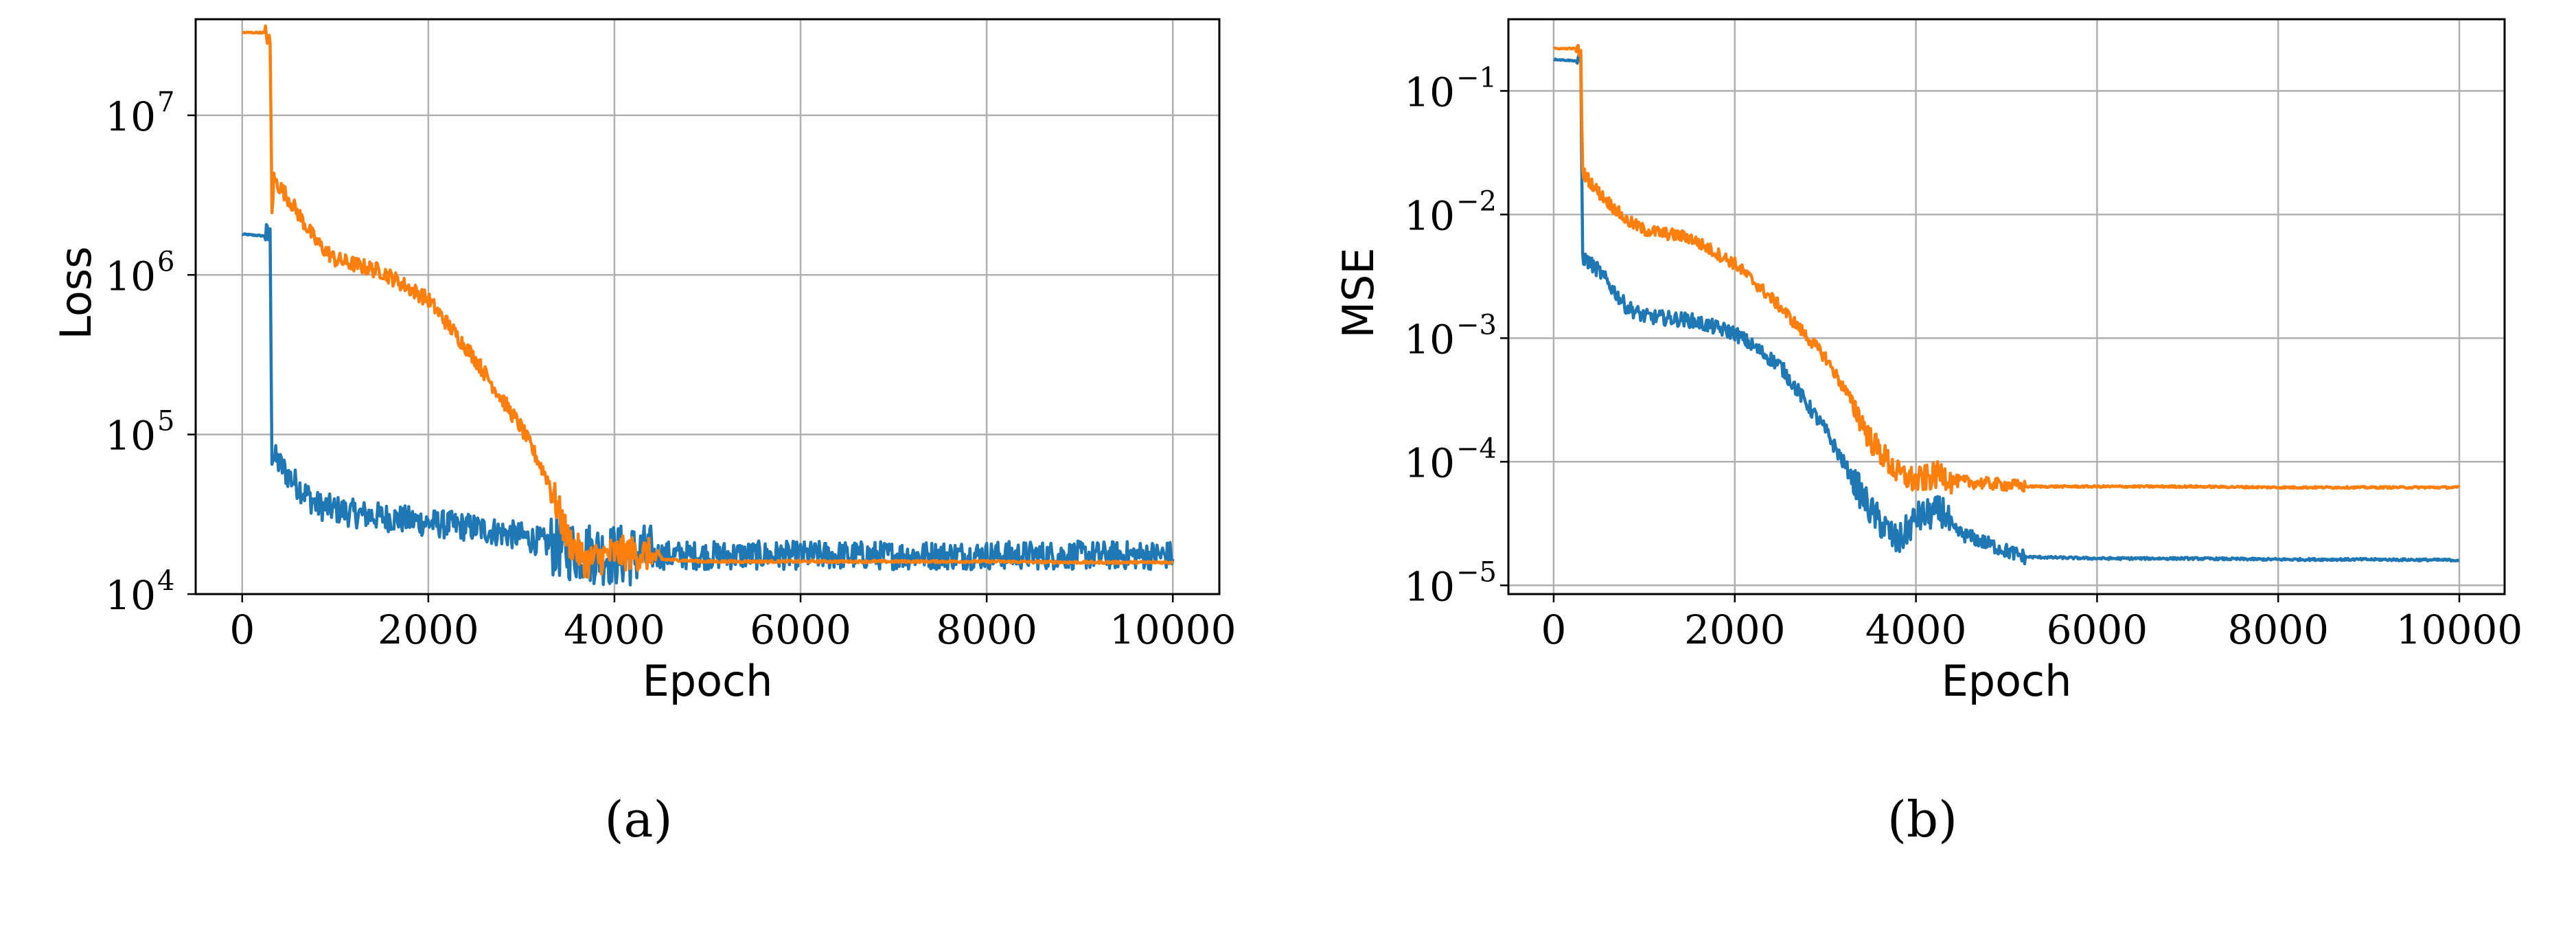 This screenshot has width=2576, height=932. What do you see at coordinates (1476, 572) in the screenshot?
I see `y-tick-exponent: −5` at bounding box center [1476, 572].